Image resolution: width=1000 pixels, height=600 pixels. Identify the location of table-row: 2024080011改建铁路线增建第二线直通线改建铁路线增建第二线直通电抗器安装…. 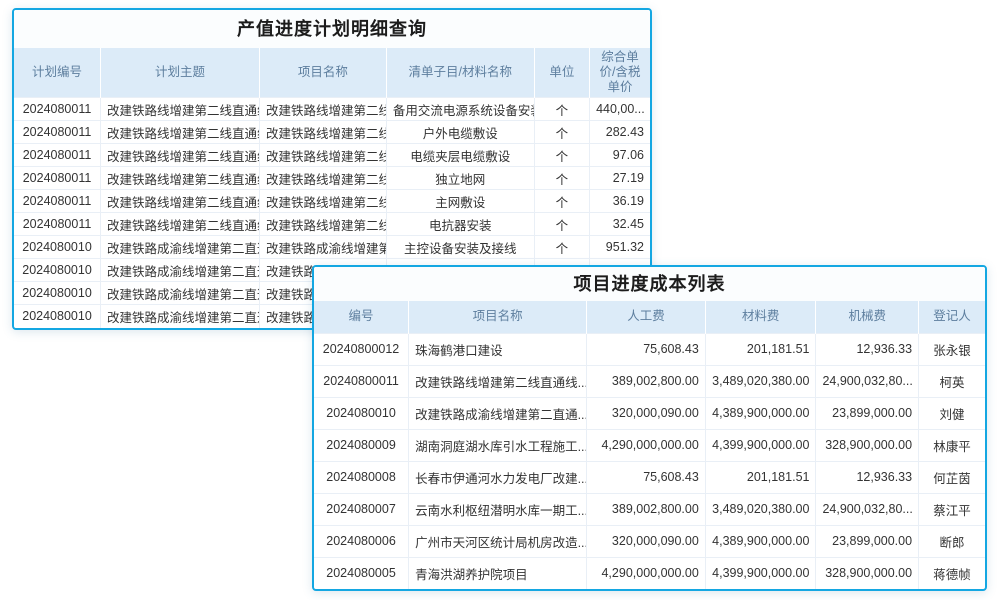
(332, 224).